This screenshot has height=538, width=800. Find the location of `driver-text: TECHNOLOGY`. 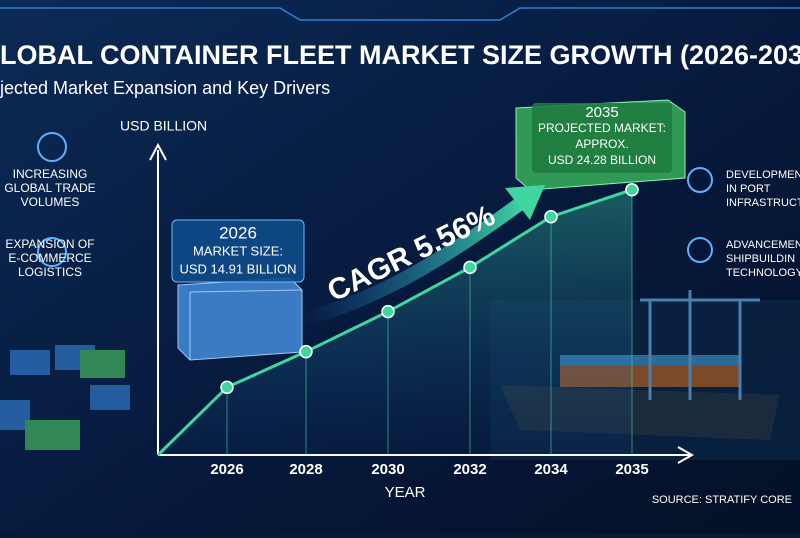

driver-text: TECHNOLOGY is located at coordinates (763, 273).